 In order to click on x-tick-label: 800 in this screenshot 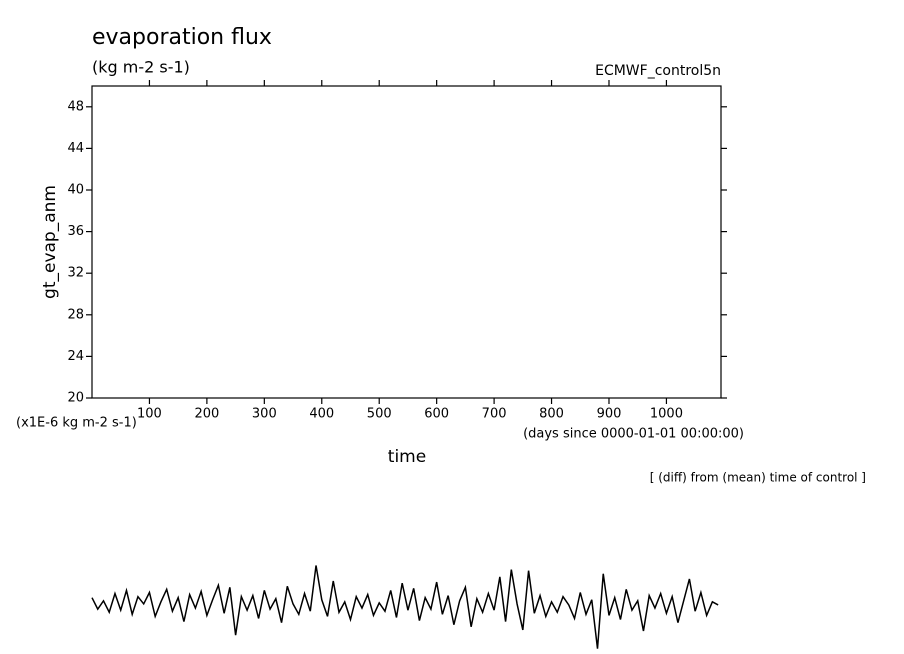, I will do `click(551, 414)`.